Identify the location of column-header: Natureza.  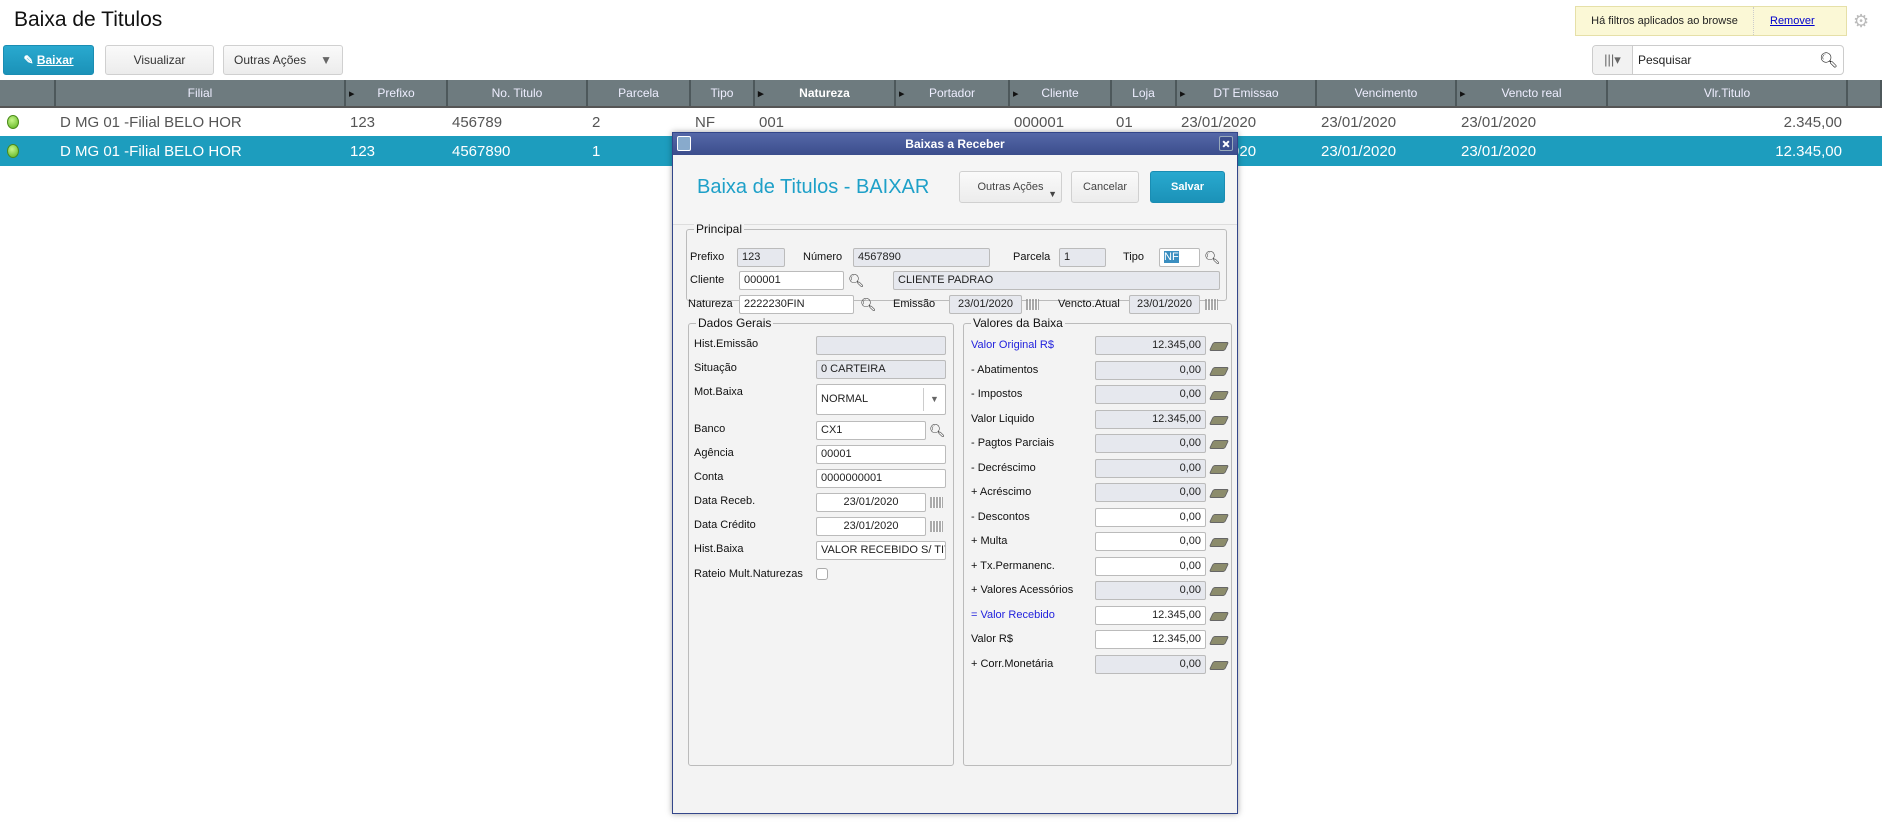
(825, 93).